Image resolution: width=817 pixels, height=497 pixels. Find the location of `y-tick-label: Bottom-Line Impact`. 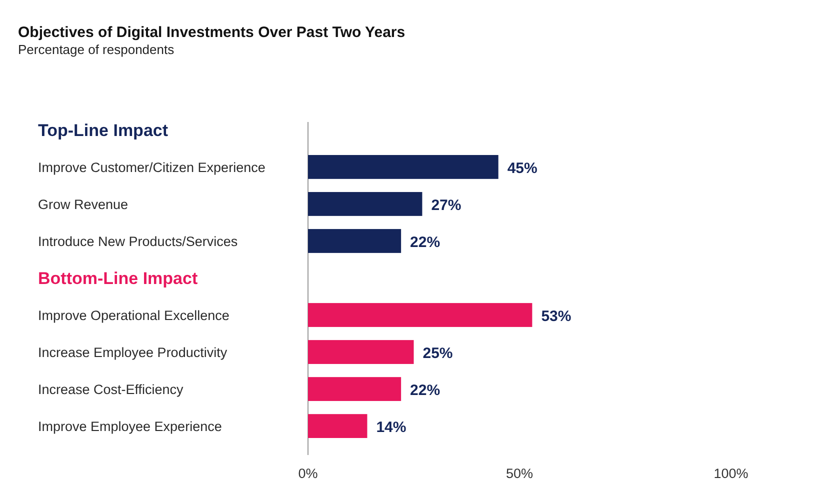

y-tick-label: Bottom-Line Impact is located at coordinates (118, 278).